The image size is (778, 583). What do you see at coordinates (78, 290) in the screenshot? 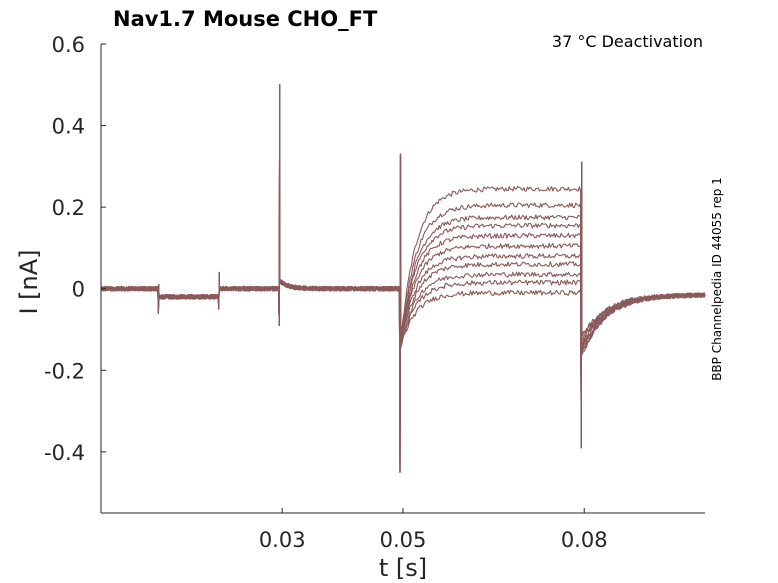
I see `y-tick-label: 0` at bounding box center [78, 290].